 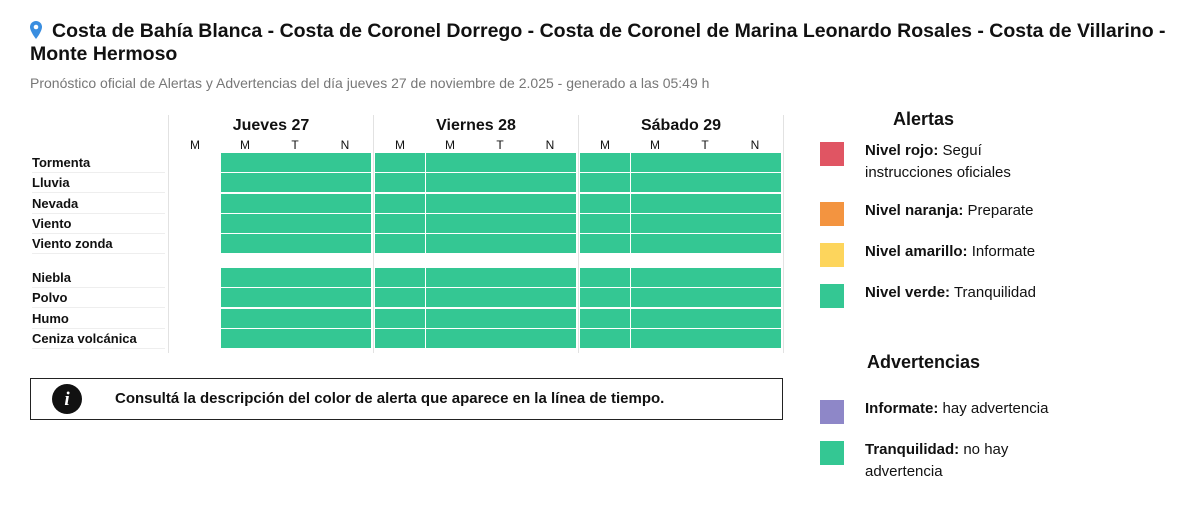 I want to click on row-label: Lluvia, so click(x=98, y=183).